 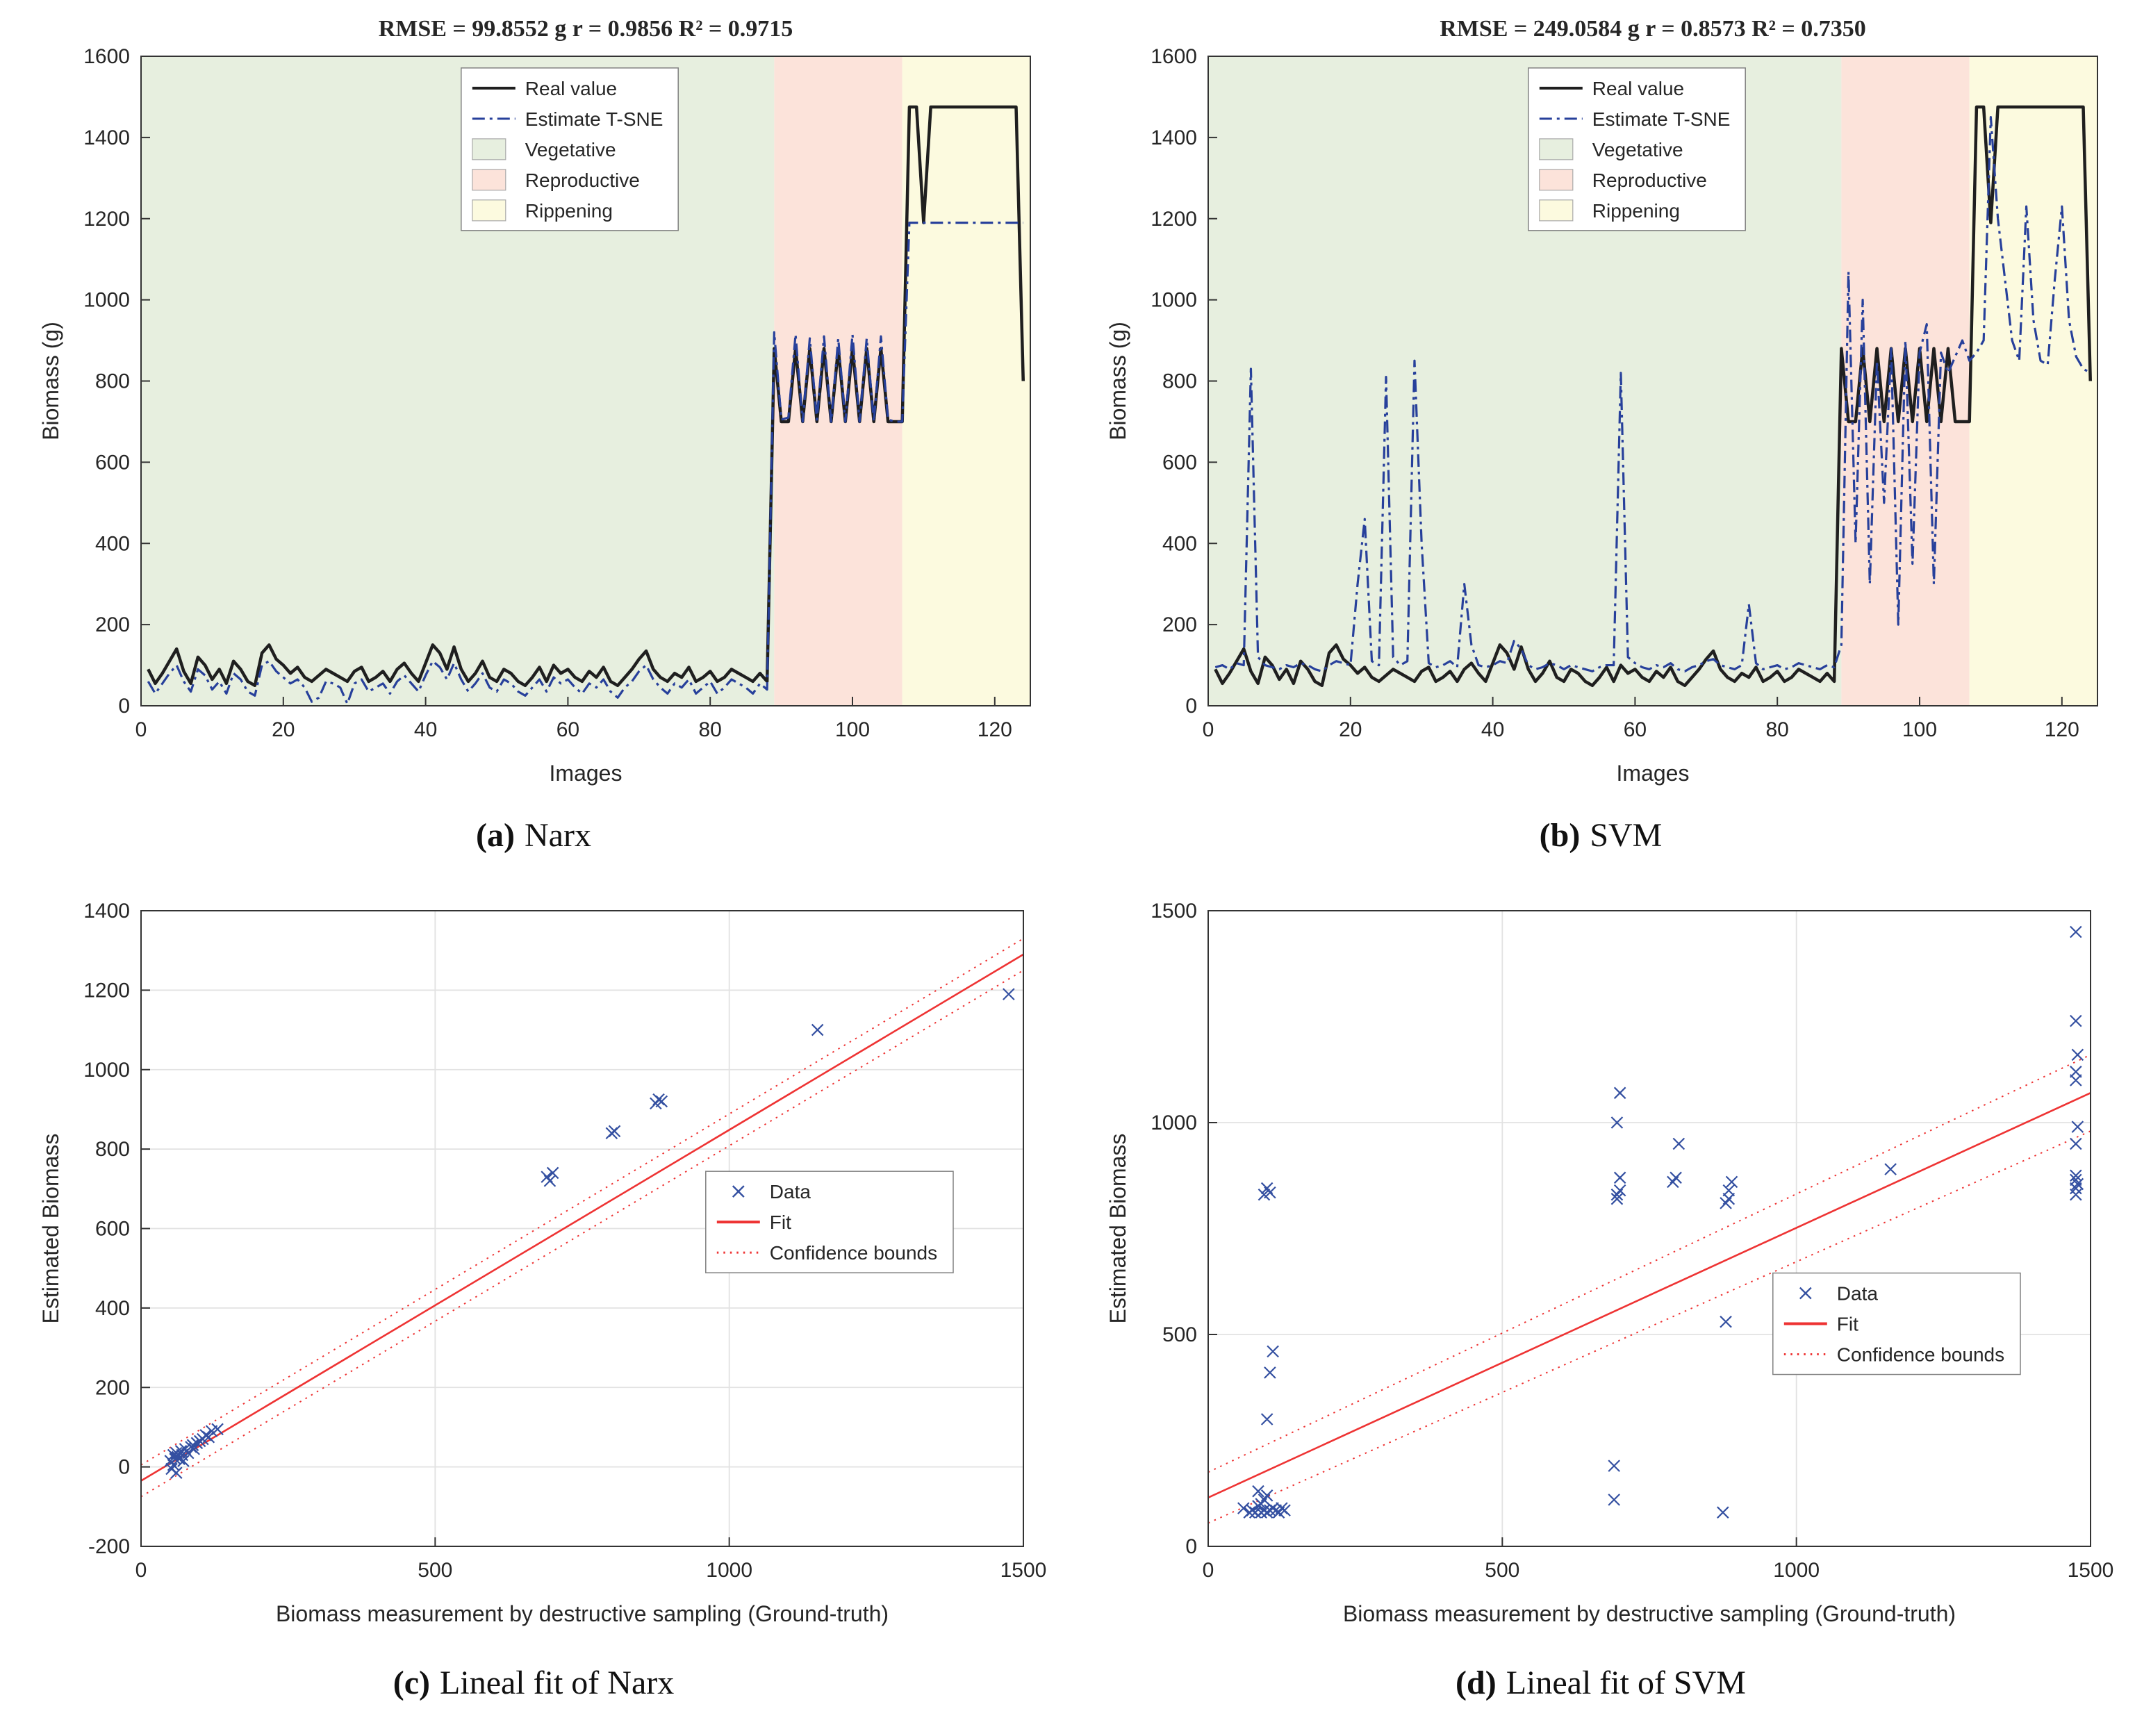 I want to click on svg-text:RMSE = 249.0584 g r = 0.8573 R: RMSE = 249.0584 g r = 0.8573 R² = 0.7350, so click(x=1653, y=29).